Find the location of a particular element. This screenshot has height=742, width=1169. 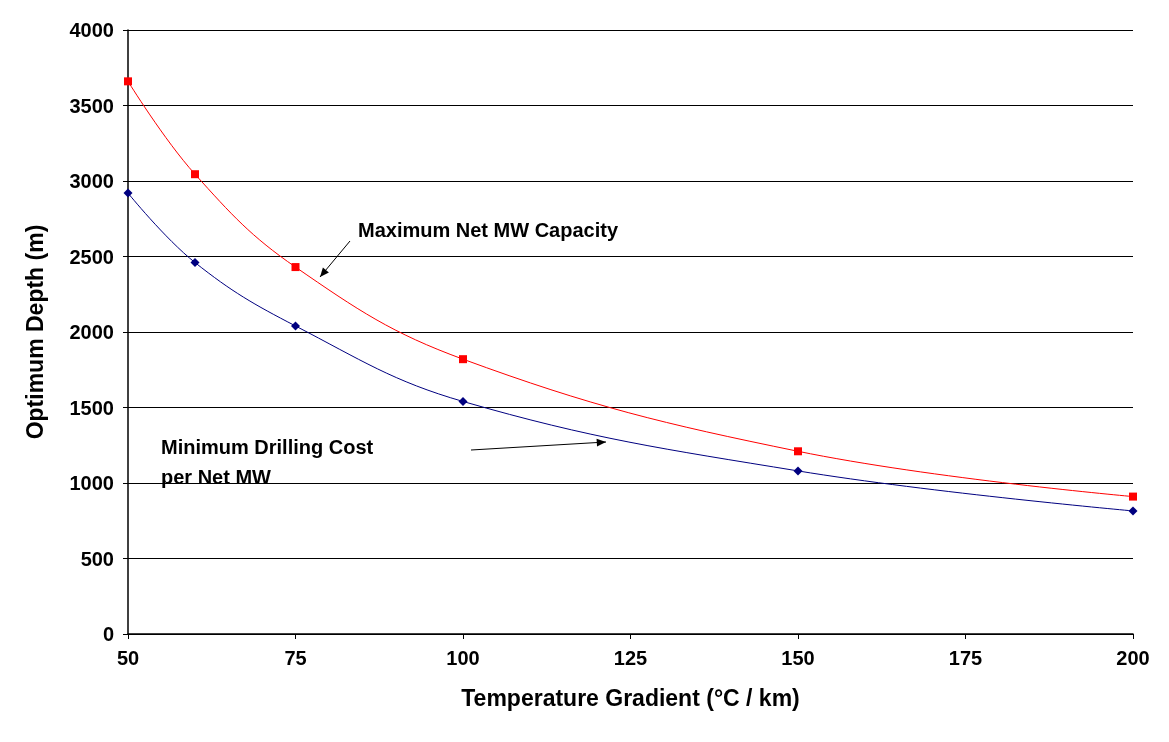

y-tick-label: 3000 is located at coordinates (91, 181).